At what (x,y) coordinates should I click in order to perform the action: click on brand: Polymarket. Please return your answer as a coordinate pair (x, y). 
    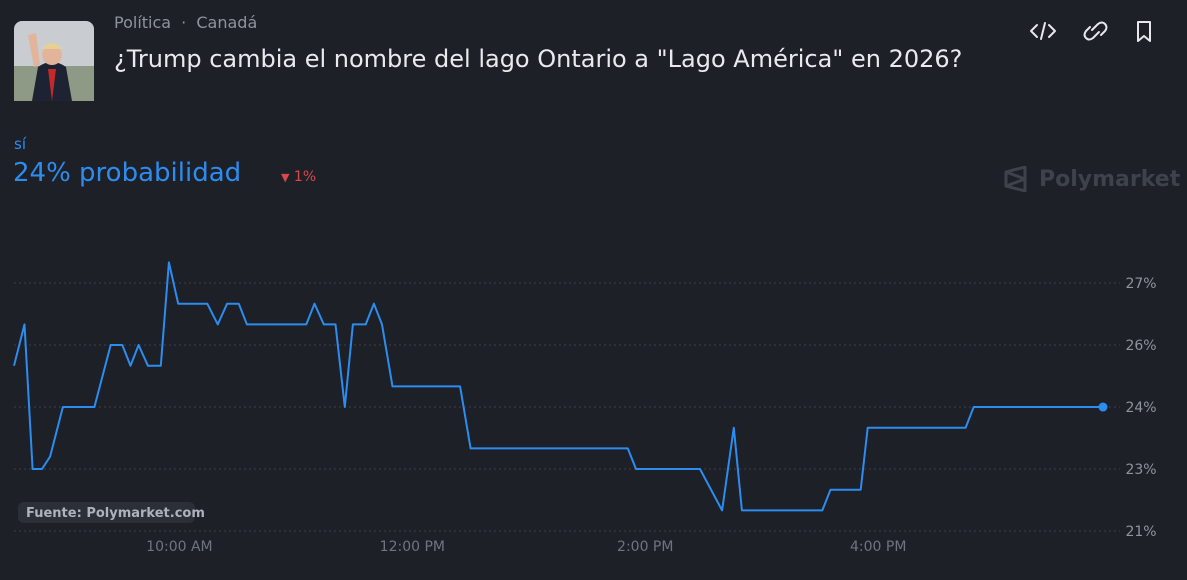
    Looking at the image, I should click on (1091, 179).